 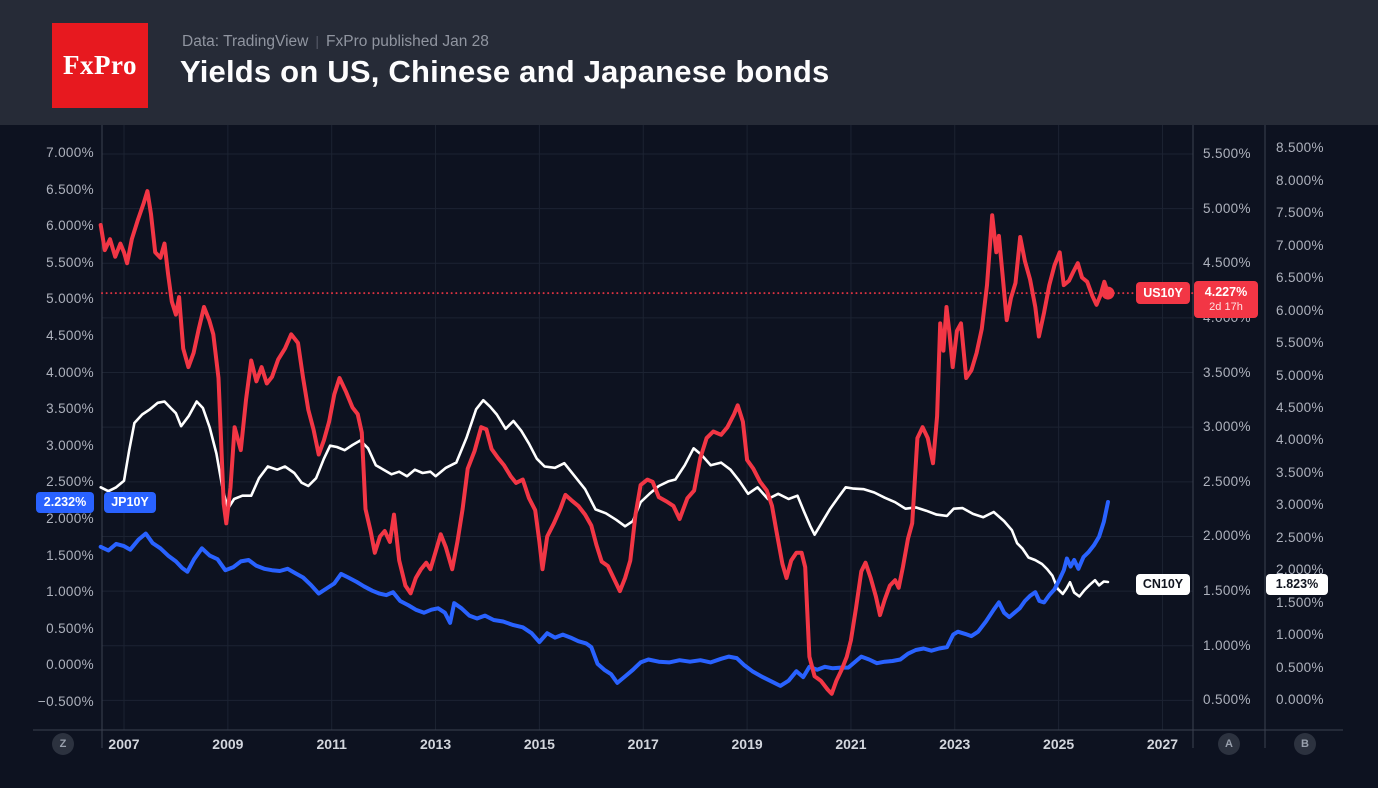 What do you see at coordinates (1162, 744) in the screenshot?
I see `time-axis-year-label: 2027` at bounding box center [1162, 744].